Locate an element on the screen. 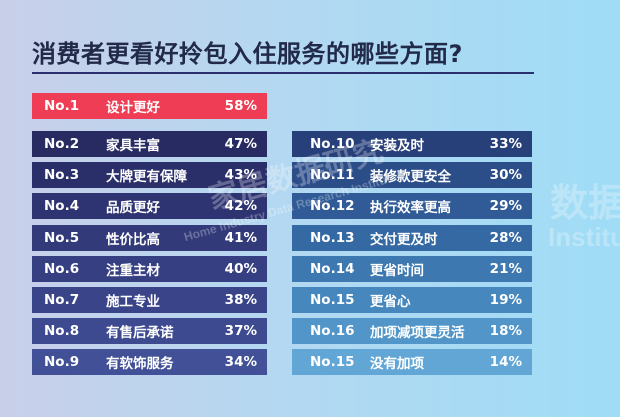  rank-value: 34% is located at coordinates (240, 362).